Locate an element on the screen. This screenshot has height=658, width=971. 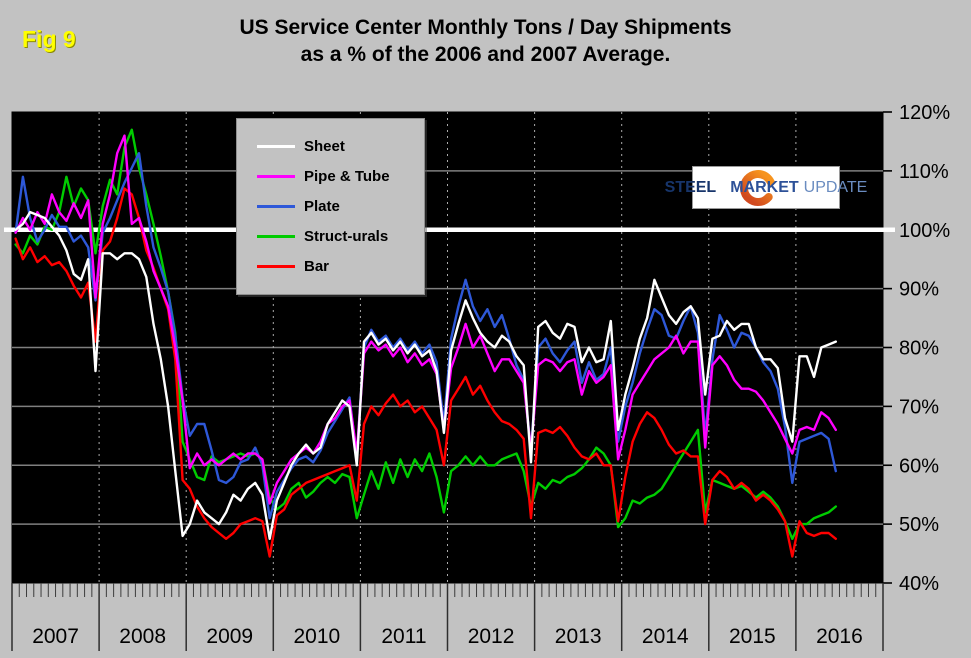
x-axis-year-label: 2016 is located at coordinates (839, 636).